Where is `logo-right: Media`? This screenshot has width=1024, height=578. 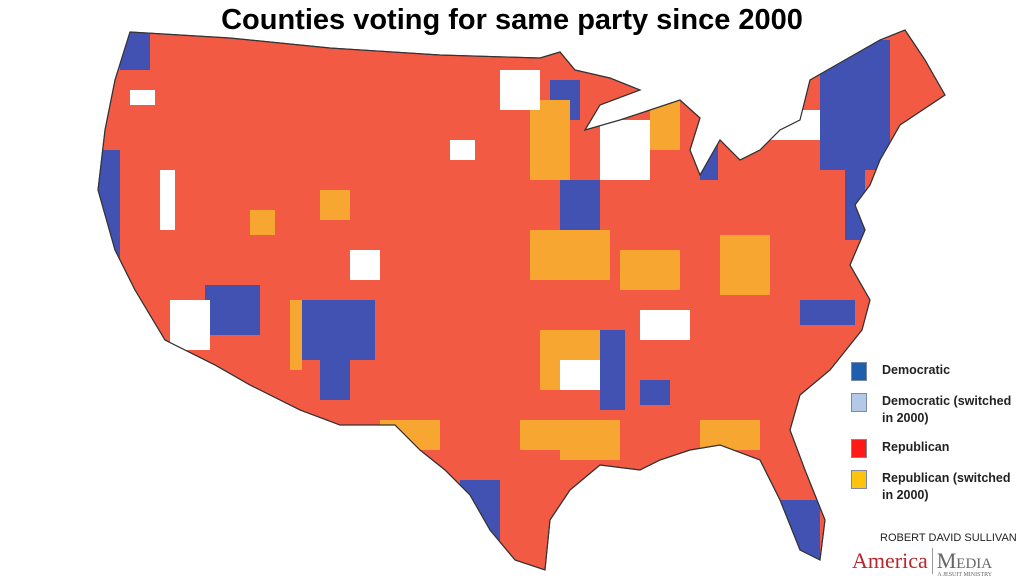
logo-right: Media is located at coordinates (964, 560).